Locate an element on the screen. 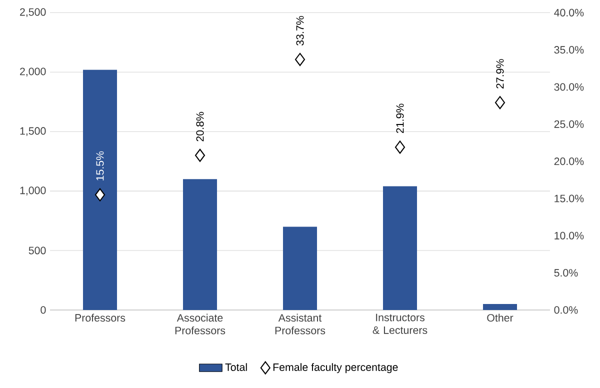  data-label: 33.7% is located at coordinates (300, 31).